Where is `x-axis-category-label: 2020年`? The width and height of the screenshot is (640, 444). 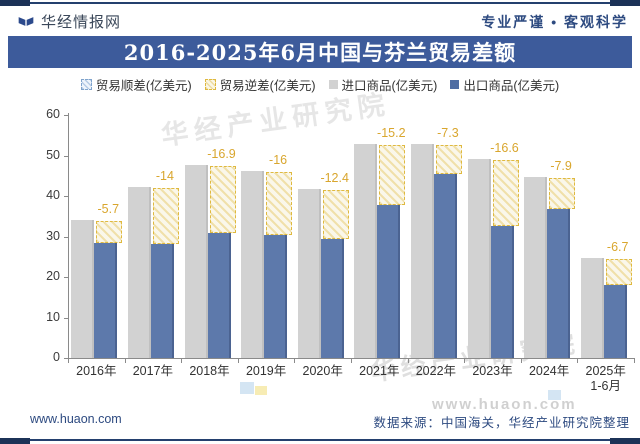
x-axis-category-label: 2020年 is located at coordinates (322, 371).